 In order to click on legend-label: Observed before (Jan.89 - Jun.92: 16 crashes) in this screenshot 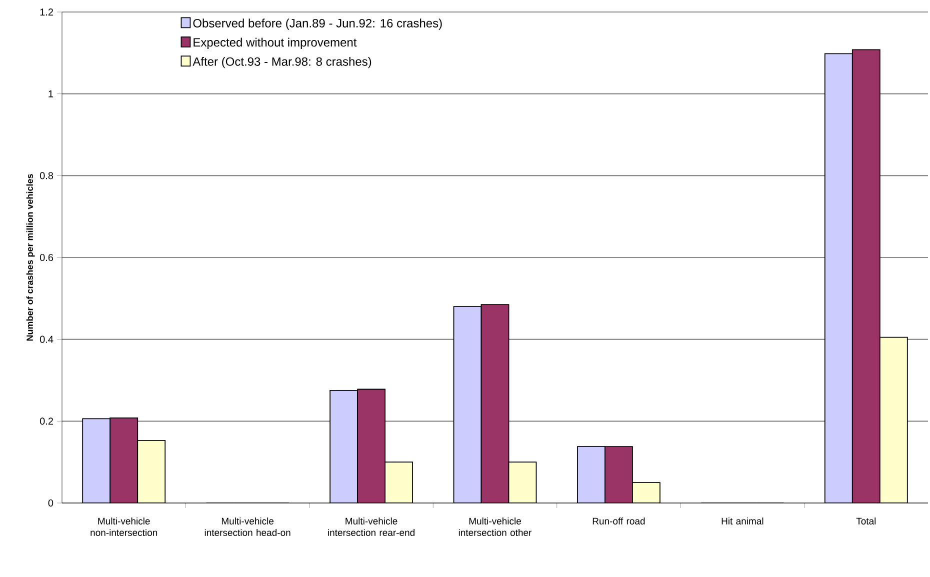, I will do `click(317, 24)`.